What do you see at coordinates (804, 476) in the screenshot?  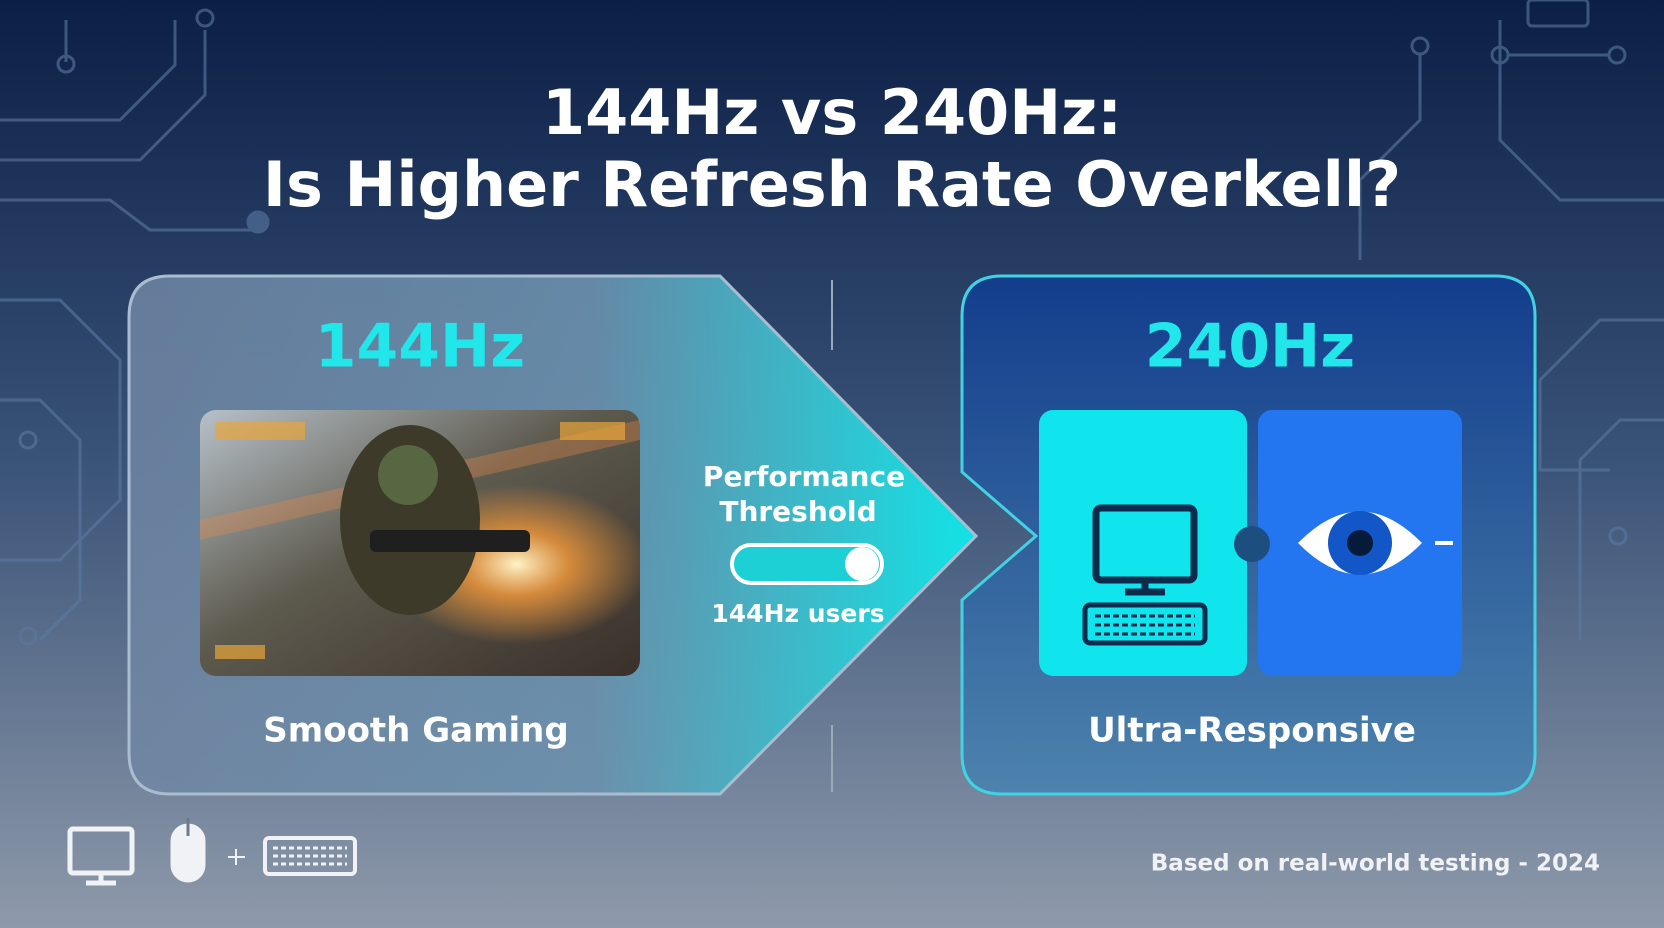 I see `threshold-title: Performance` at bounding box center [804, 476].